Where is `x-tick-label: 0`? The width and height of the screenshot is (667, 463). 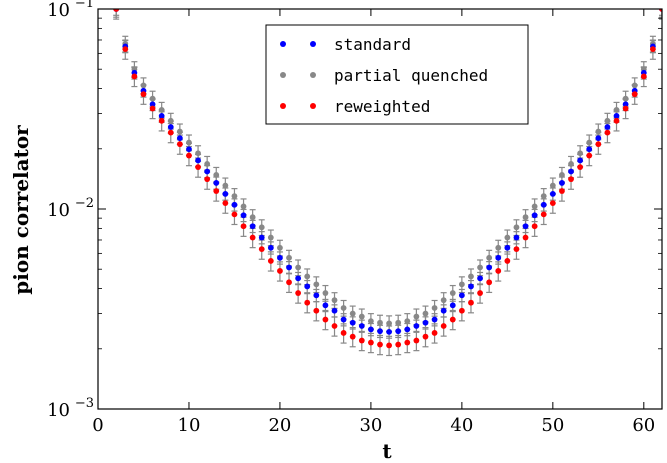 x-tick-label: 0 is located at coordinates (97, 425).